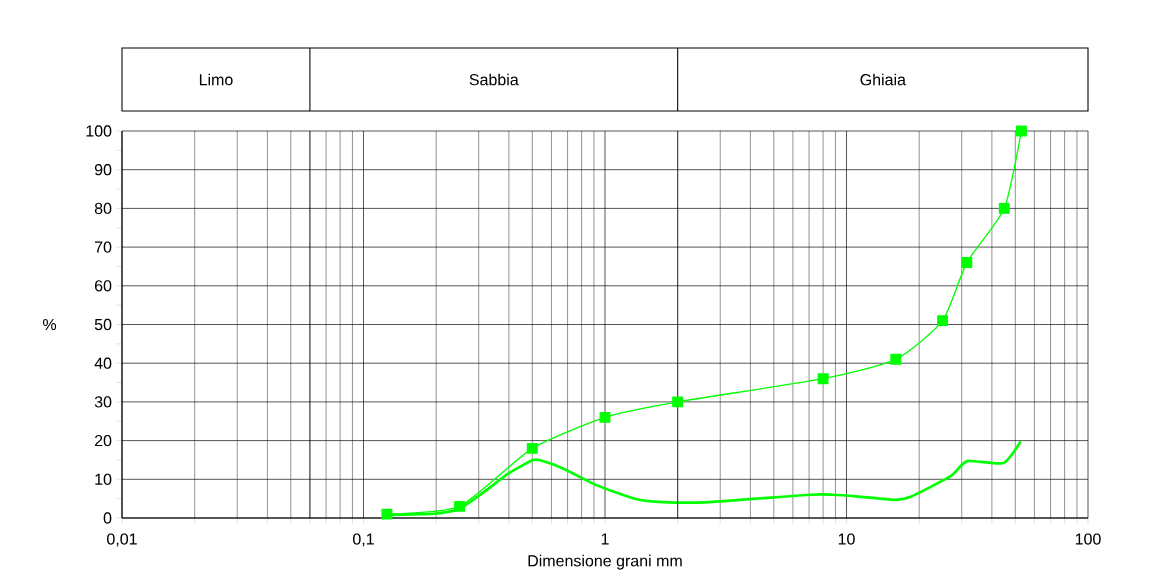 This screenshot has height=587, width=1150. I want to click on text: Ghiaia, so click(883, 79).